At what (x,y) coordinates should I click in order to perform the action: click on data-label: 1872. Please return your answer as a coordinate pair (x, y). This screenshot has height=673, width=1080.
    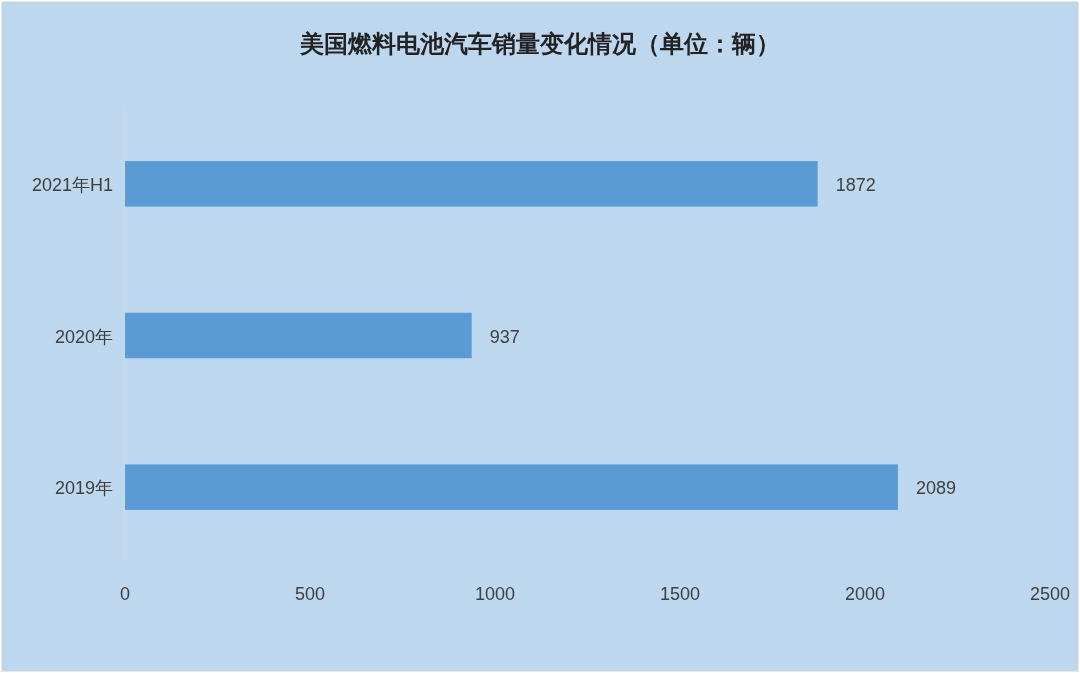
    Looking at the image, I should click on (855, 184).